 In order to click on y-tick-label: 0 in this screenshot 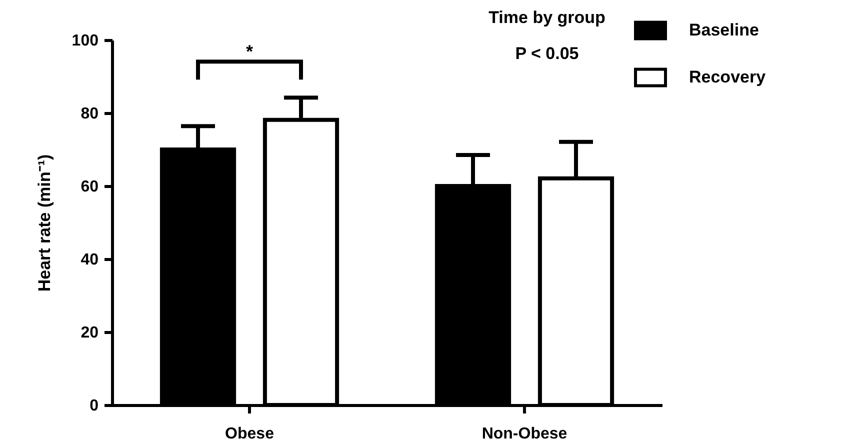, I will do `click(94, 406)`.